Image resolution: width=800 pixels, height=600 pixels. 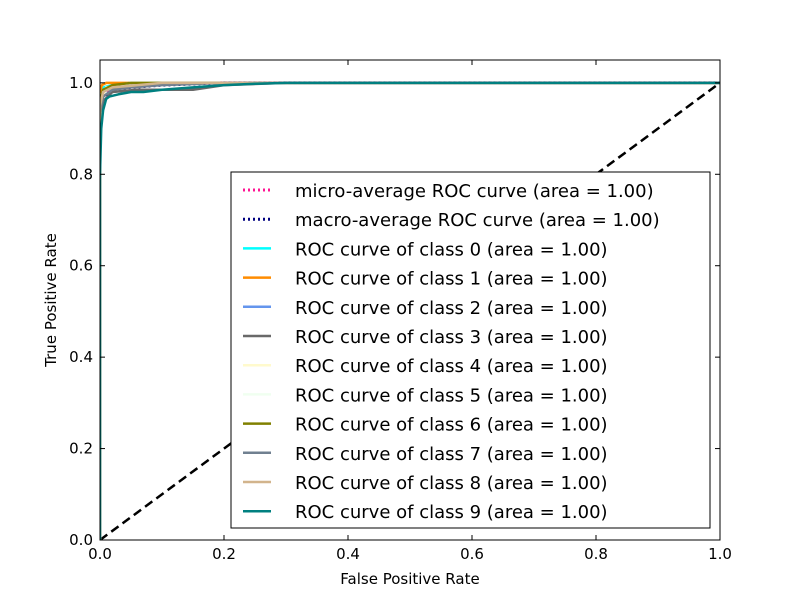 What do you see at coordinates (451, 279) in the screenshot?
I see `legend-label: ROC curve of class 1 (area = 1.00)` at bounding box center [451, 279].